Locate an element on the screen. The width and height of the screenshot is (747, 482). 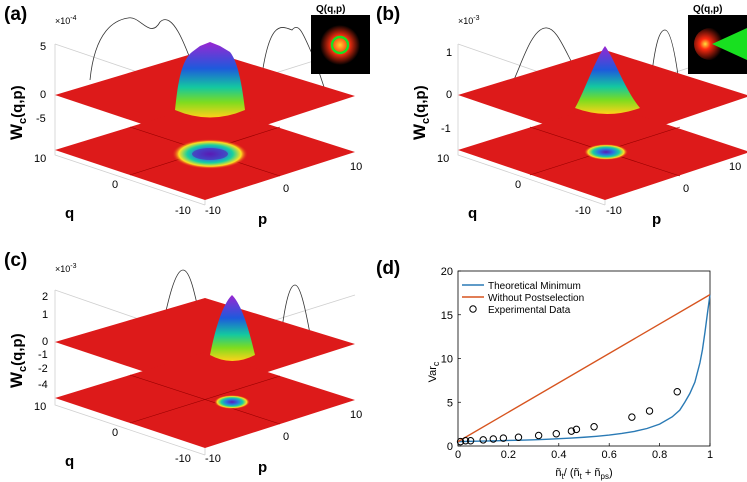
panel-a-peak is located at coordinates (210, 80).